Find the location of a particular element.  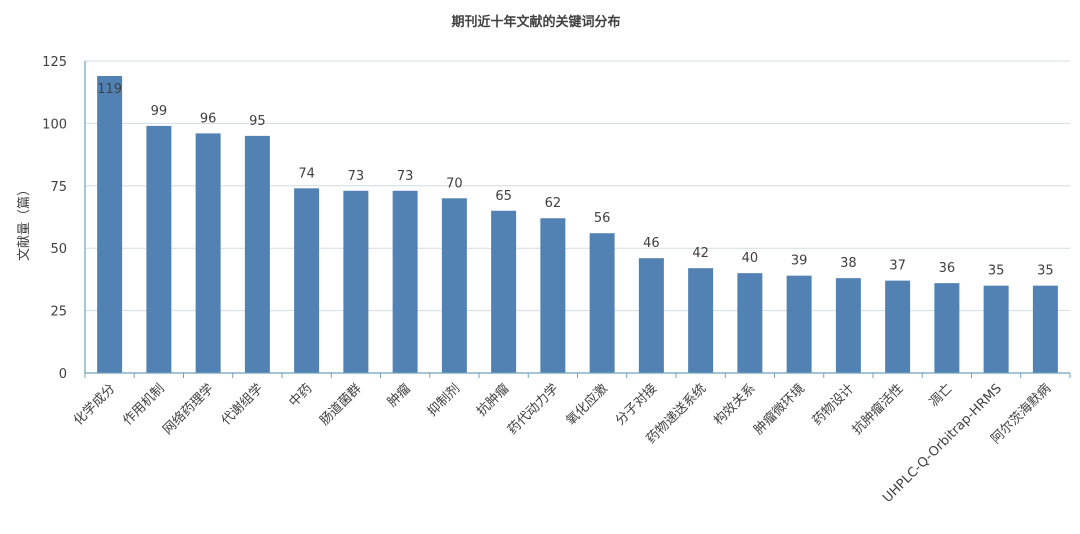

data-label: 96 is located at coordinates (208, 118).